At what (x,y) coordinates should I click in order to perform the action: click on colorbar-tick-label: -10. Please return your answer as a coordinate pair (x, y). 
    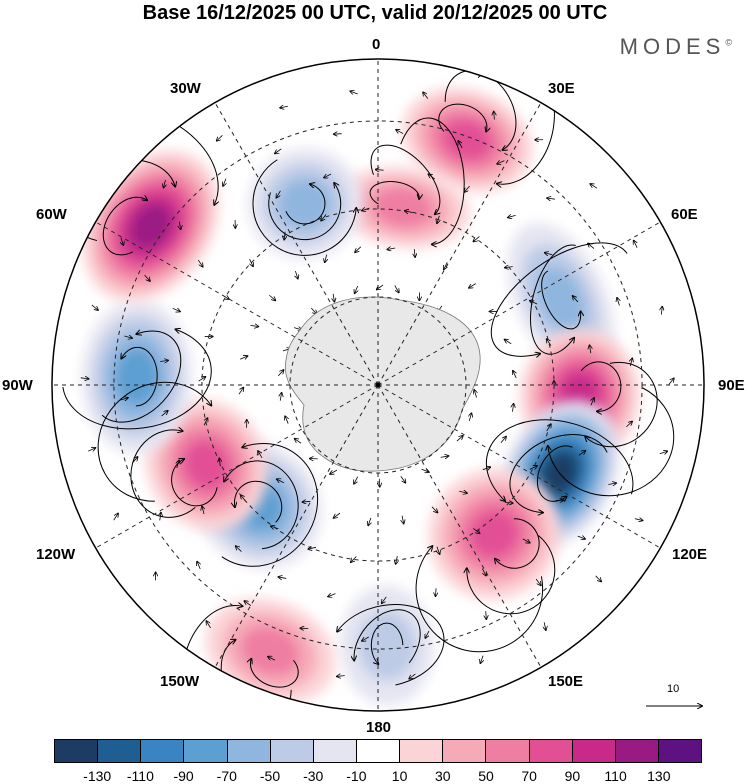
    Looking at the image, I should click on (356, 776).